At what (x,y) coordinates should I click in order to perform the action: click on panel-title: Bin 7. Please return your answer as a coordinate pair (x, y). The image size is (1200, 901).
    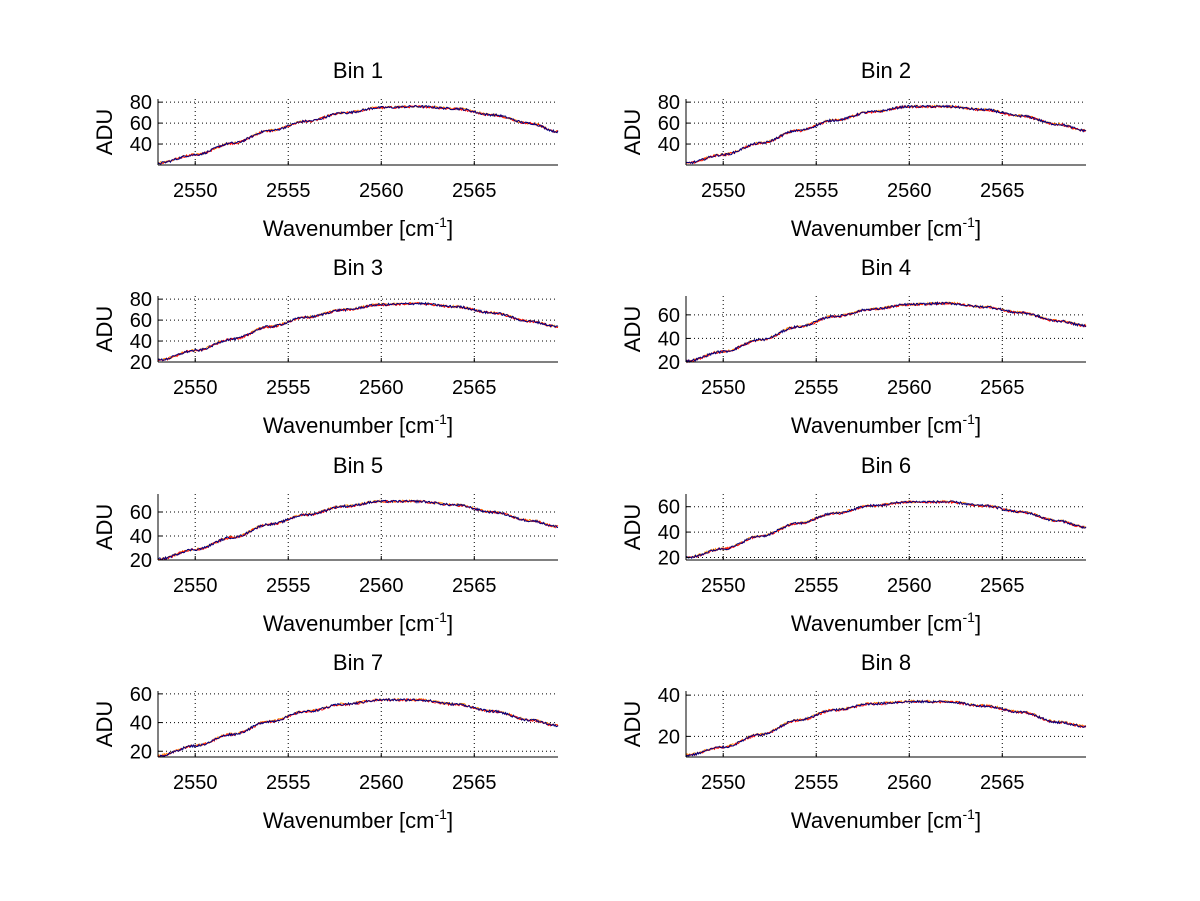
    Looking at the image, I should click on (358, 662).